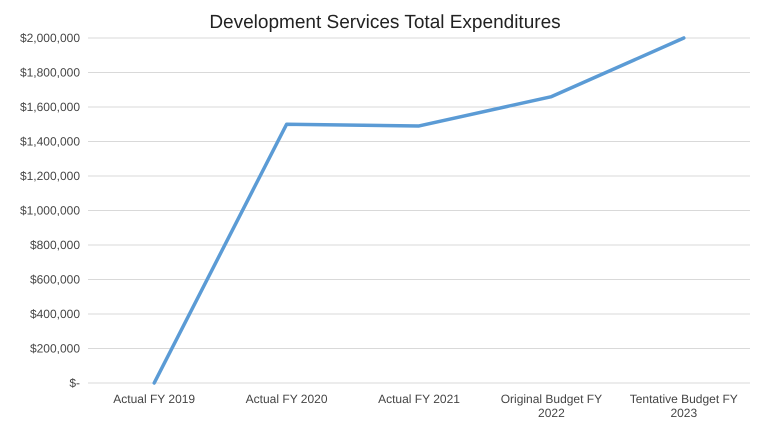 Image resolution: width=770 pixels, height=433 pixels. Describe the element at coordinates (50, 73) in the screenshot. I see `y-tick-label: $1,800,000` at that location.